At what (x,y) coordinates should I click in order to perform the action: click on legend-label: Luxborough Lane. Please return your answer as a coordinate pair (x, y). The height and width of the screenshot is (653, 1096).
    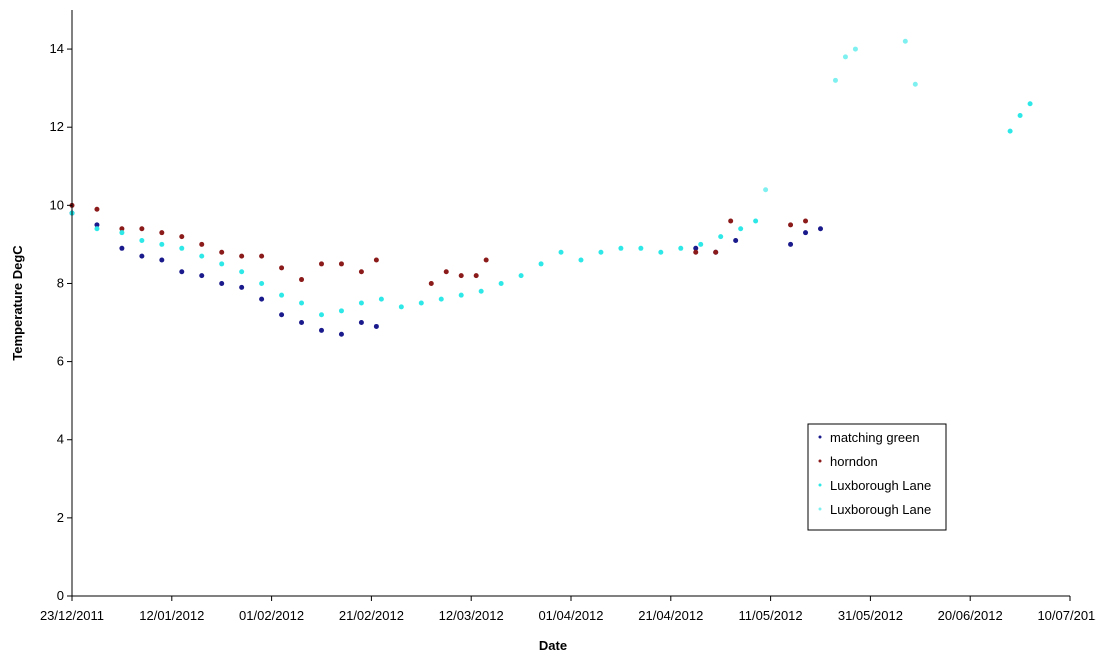
    Looking at the image, I should click on (880, 509).